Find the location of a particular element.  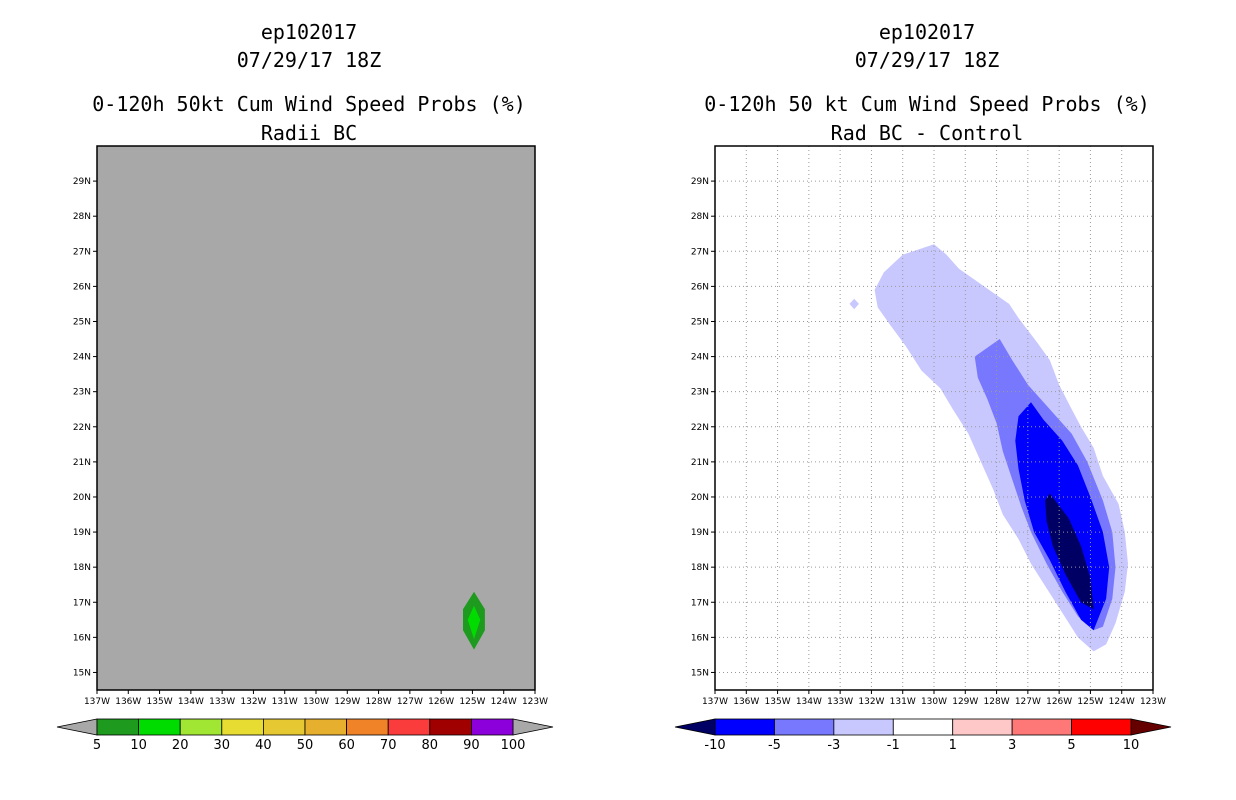

right-xtick-label-14: 123W is located at coordinates (1153, 702).